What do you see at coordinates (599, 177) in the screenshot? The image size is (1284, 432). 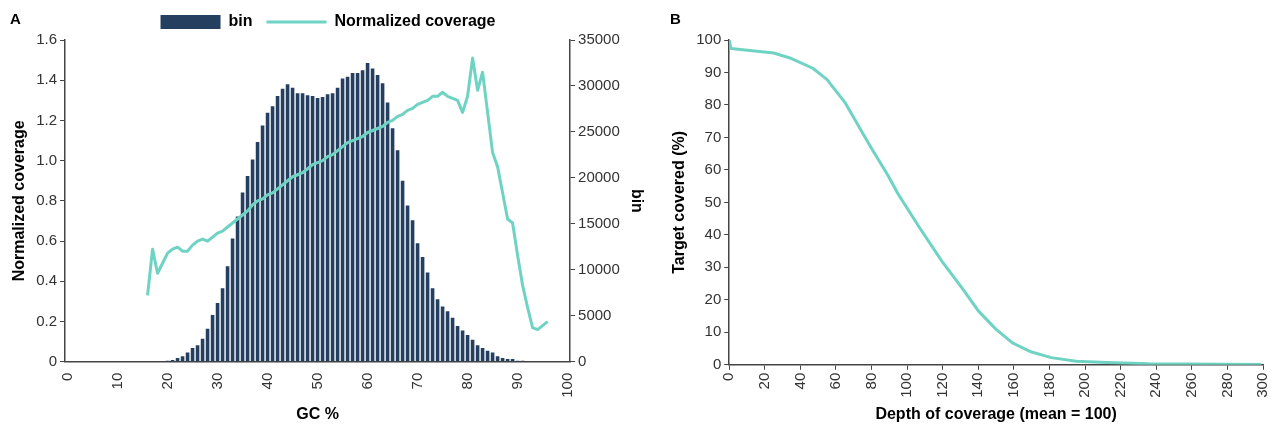 I see `y2-tick-label: 20000` at bounding box center [599, 177].